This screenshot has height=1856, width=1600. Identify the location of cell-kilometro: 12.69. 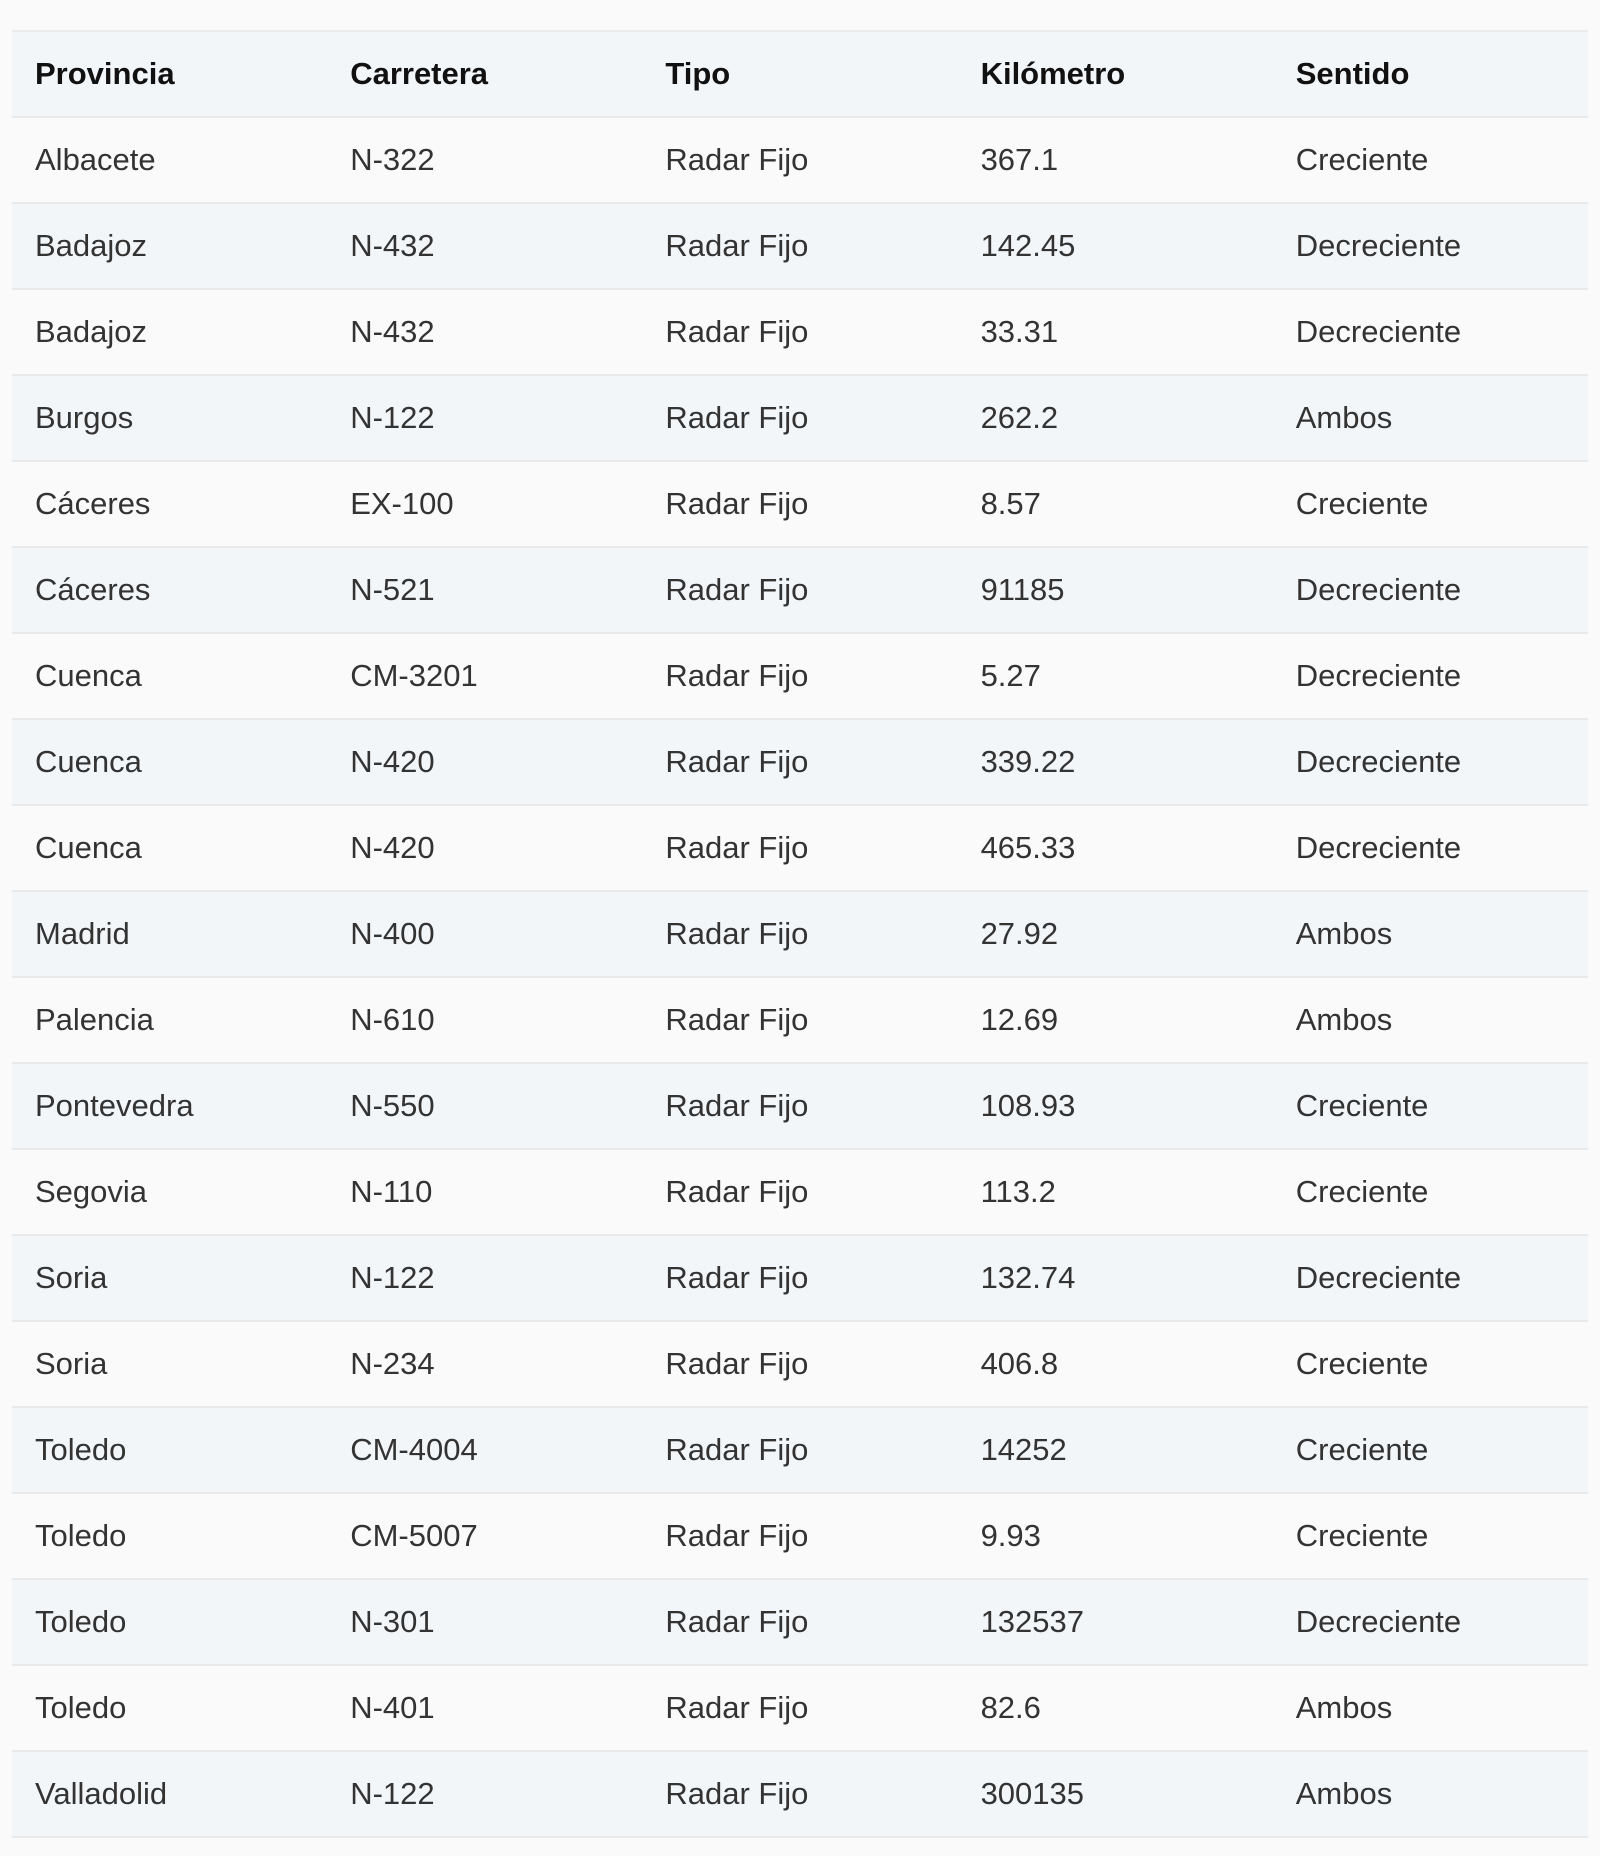
(1115, 1020).